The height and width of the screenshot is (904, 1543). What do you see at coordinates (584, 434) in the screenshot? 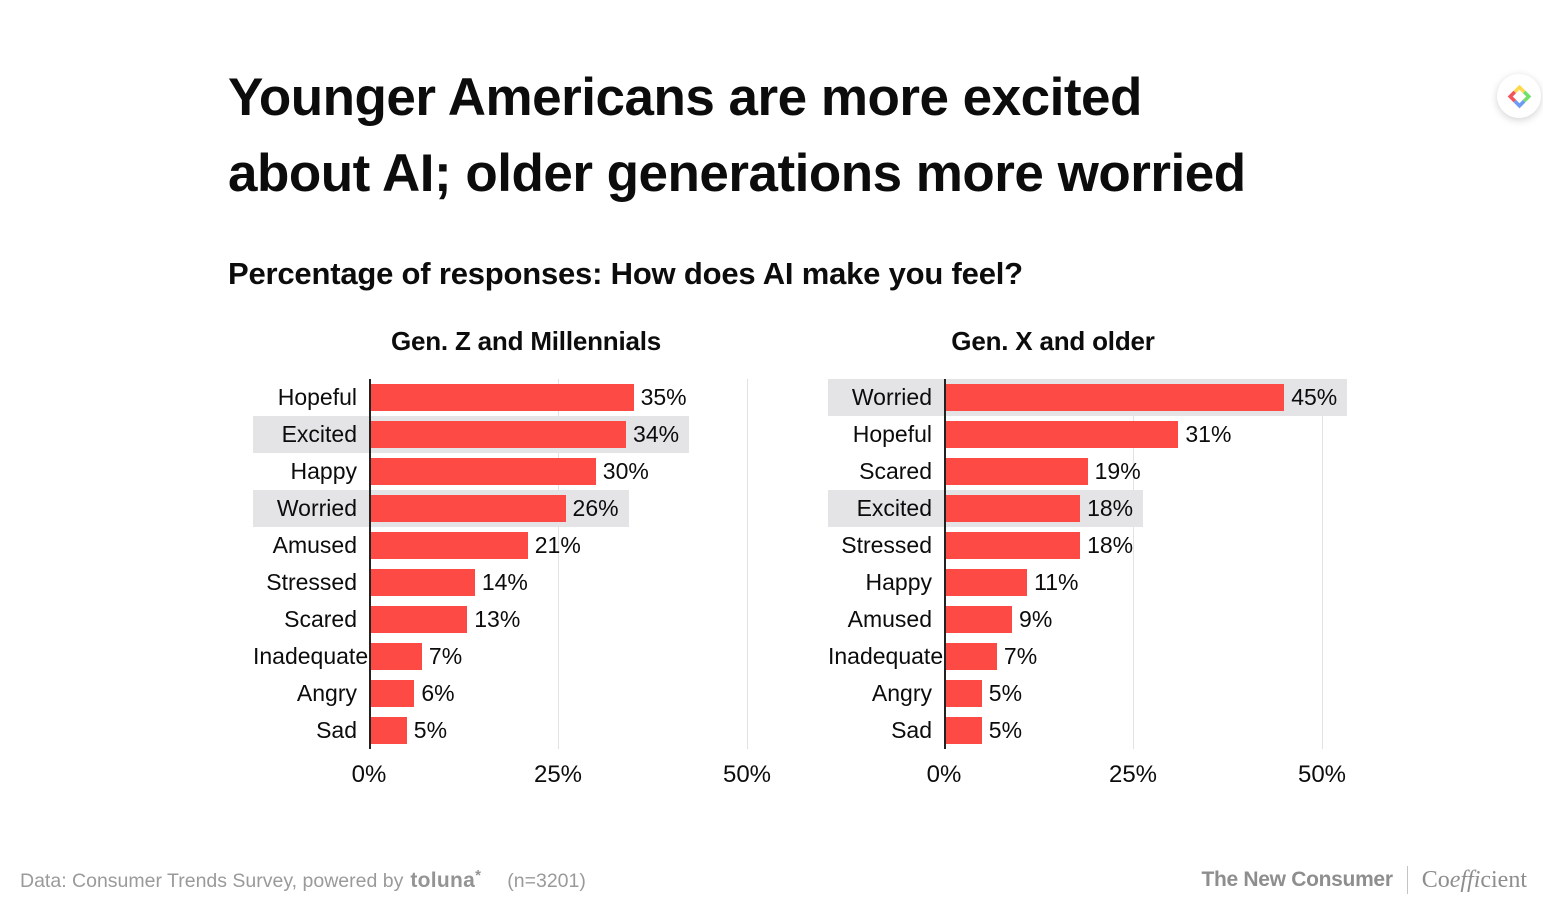
I see `bar-area: 34%` at bounding box center [584, 434].